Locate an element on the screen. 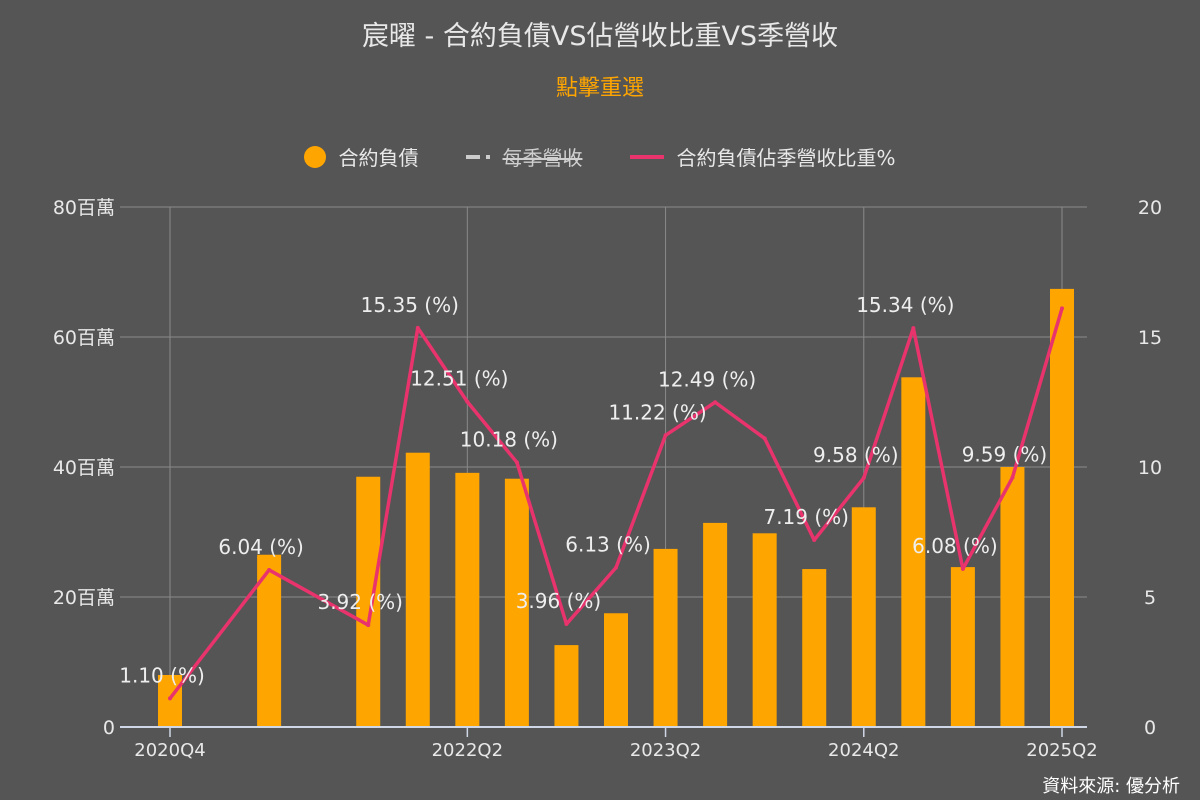 Image resolution: width=1200 pixels, height=800 pixels. bar-2022Q2 is located at coordinates (467, 599).